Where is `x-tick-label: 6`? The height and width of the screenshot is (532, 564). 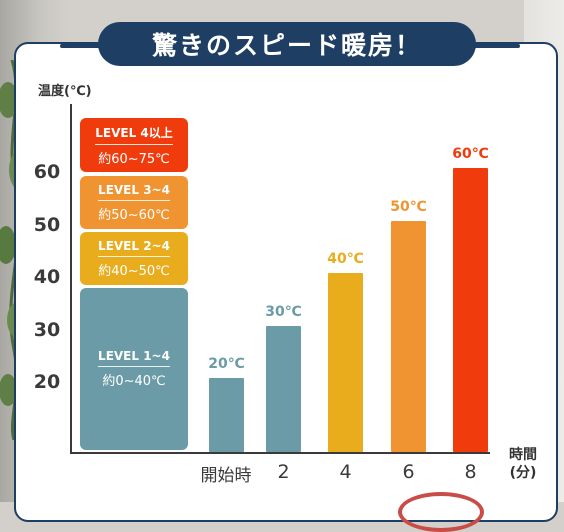 x-tick-label: 6 is located at coordinates (408, 472).